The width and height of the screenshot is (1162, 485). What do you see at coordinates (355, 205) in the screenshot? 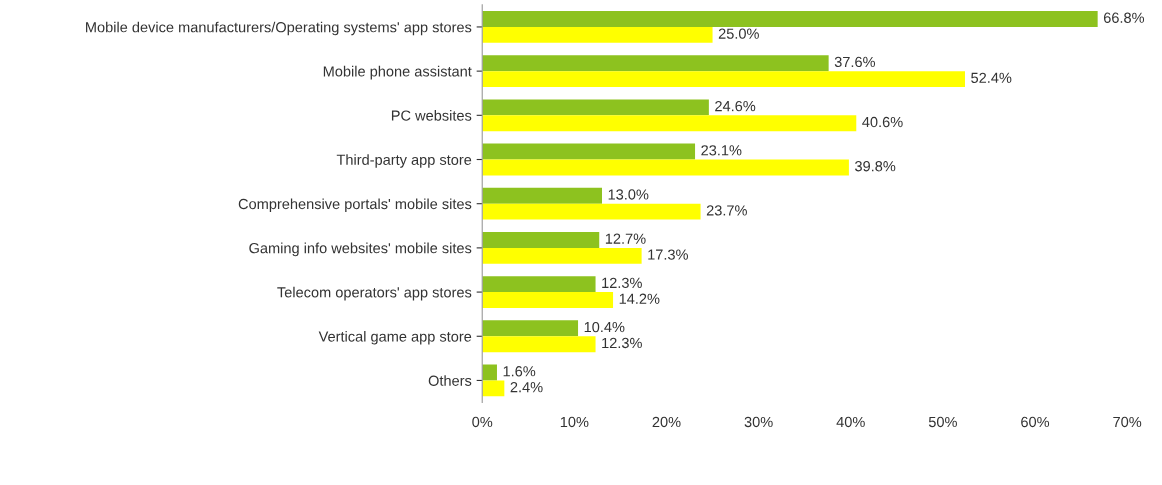
I see `y-tick-label: Comprehensive portals' mobile sites` at bounding box center [355, 205].